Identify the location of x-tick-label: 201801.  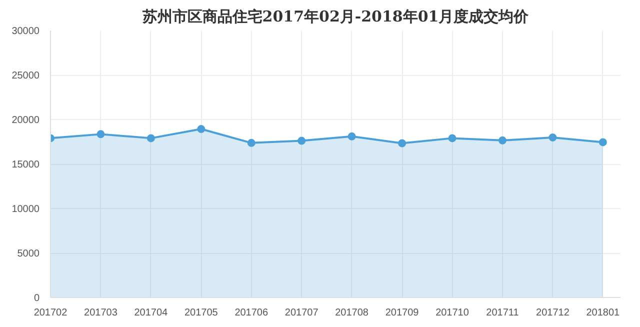
(603, 313).